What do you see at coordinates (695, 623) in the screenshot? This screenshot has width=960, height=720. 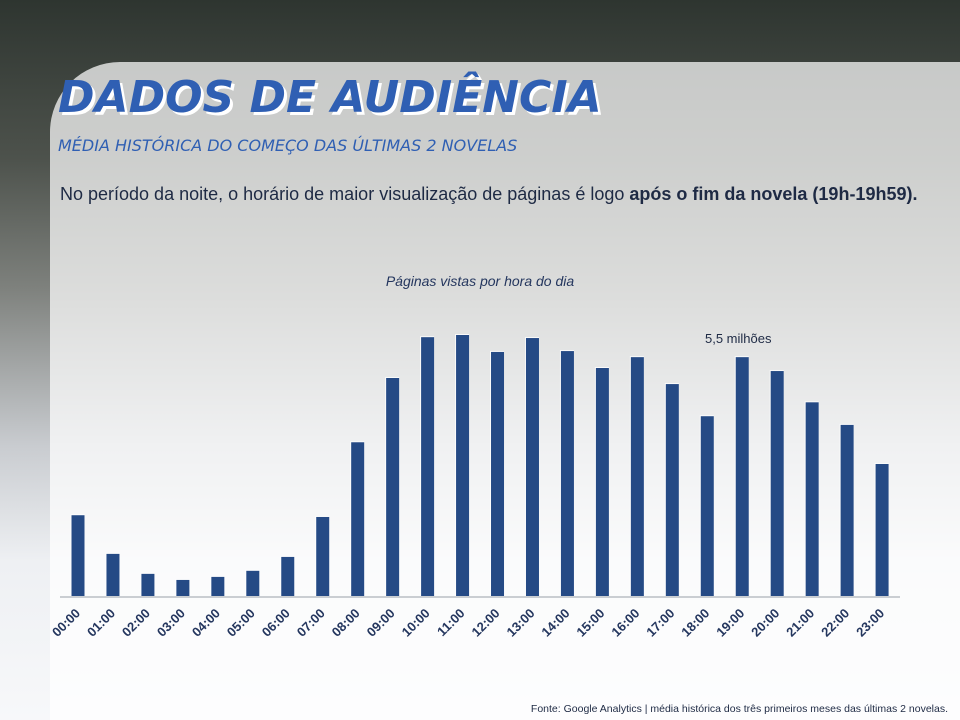 I see `x-tick-label: 18:00` at bounding box center [695, 623].